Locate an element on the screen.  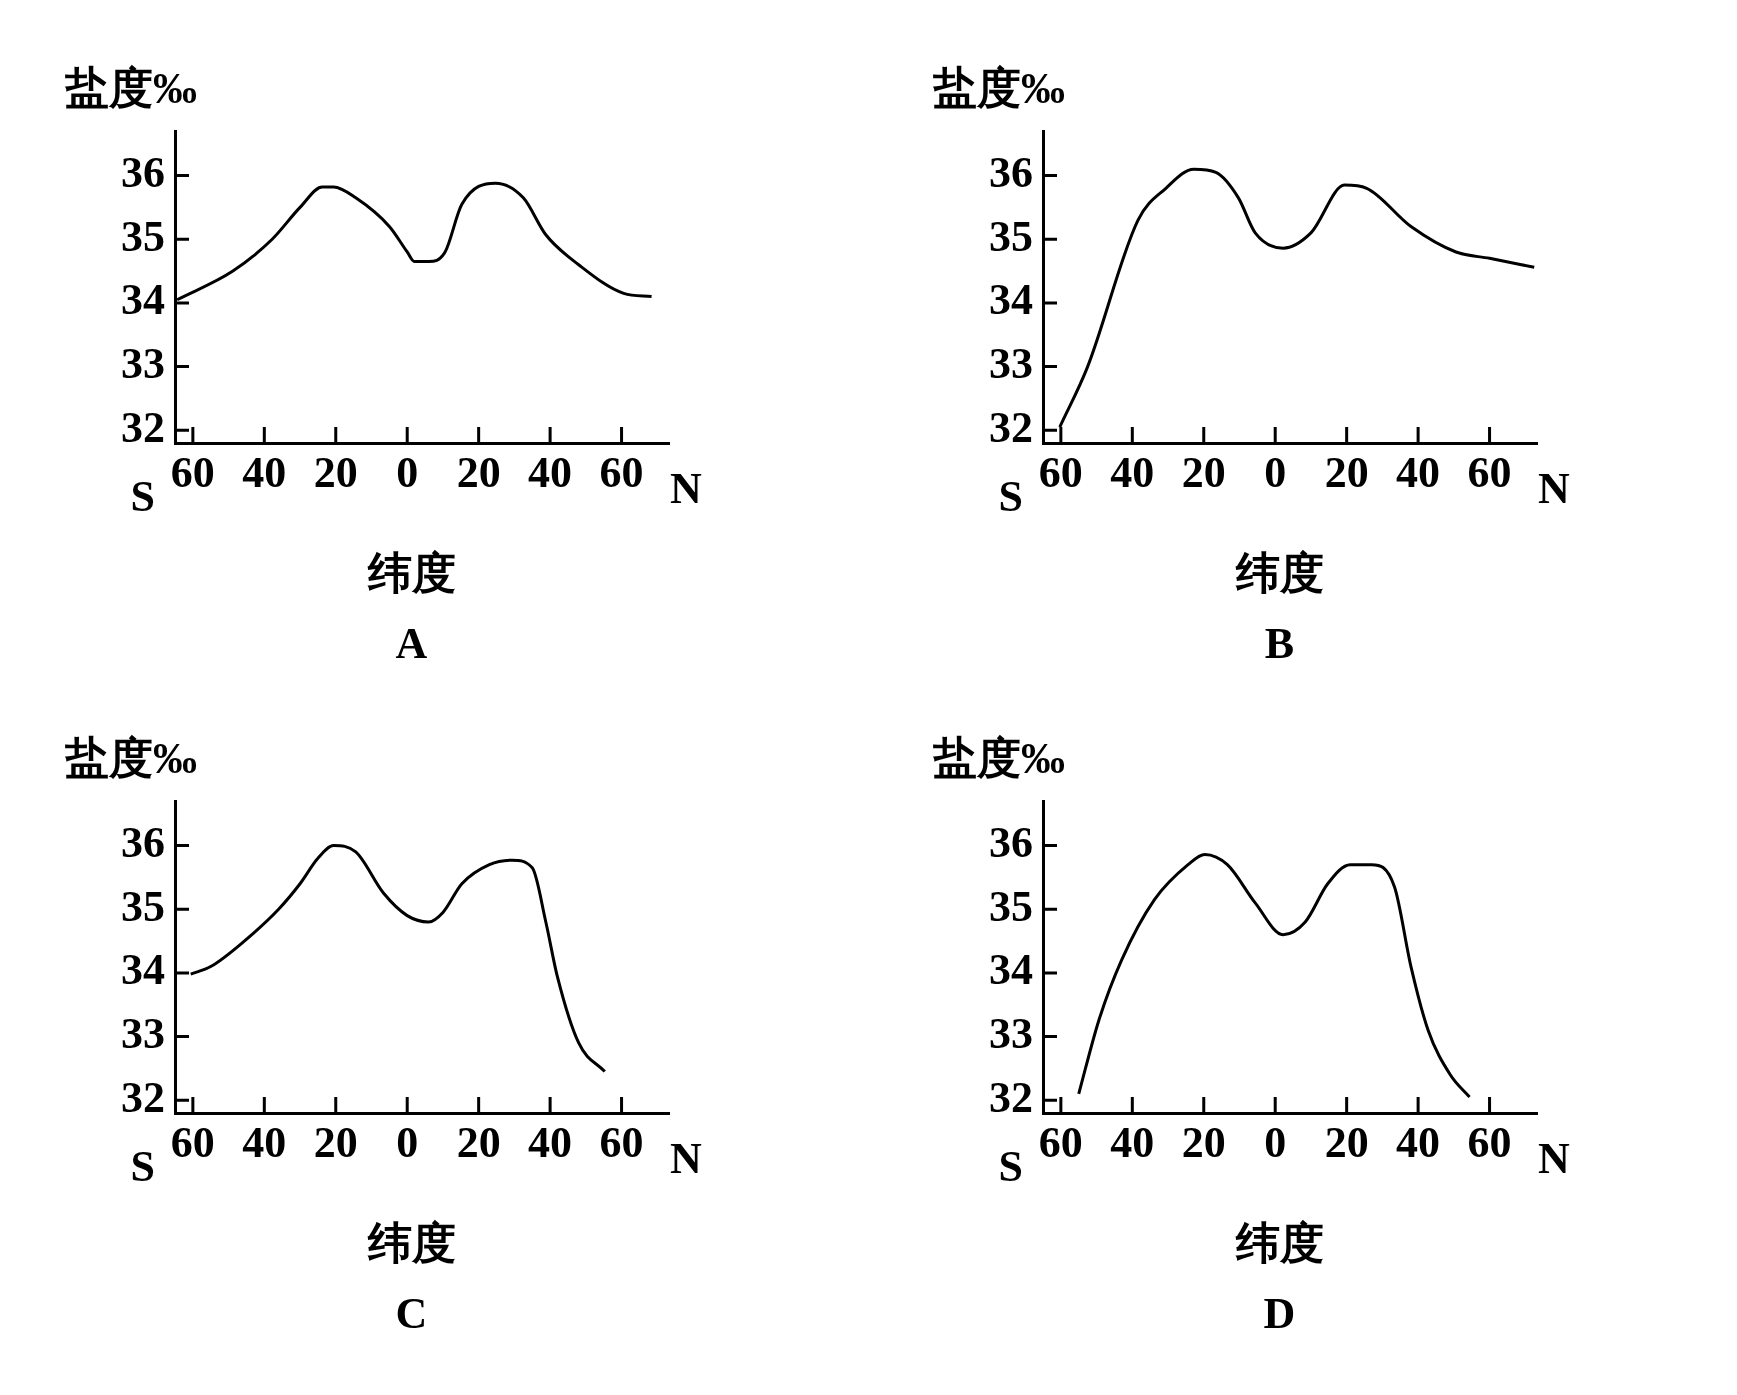
text: B is located at coordinates (1279, 643).